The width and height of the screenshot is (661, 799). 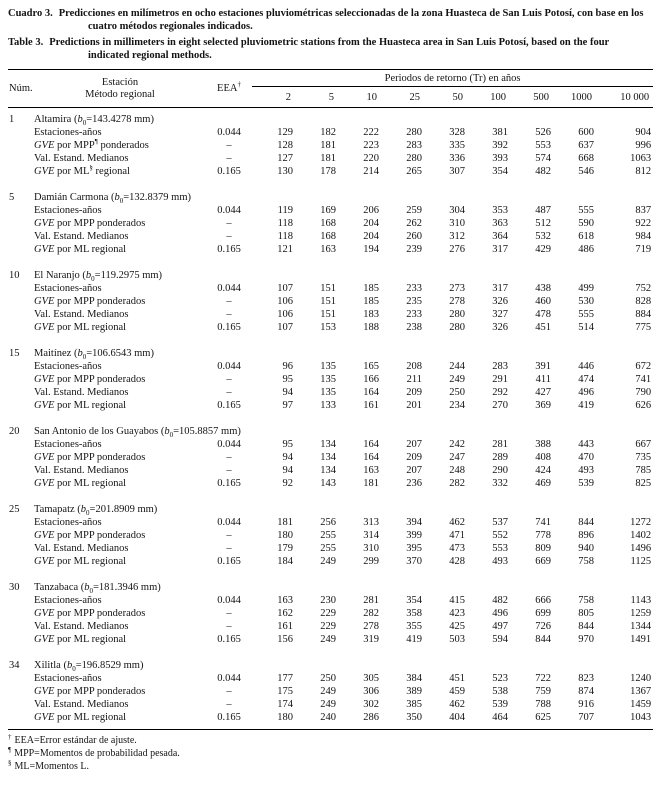 I want to click on tr-col-header: 2, so click(x=288, y=97).